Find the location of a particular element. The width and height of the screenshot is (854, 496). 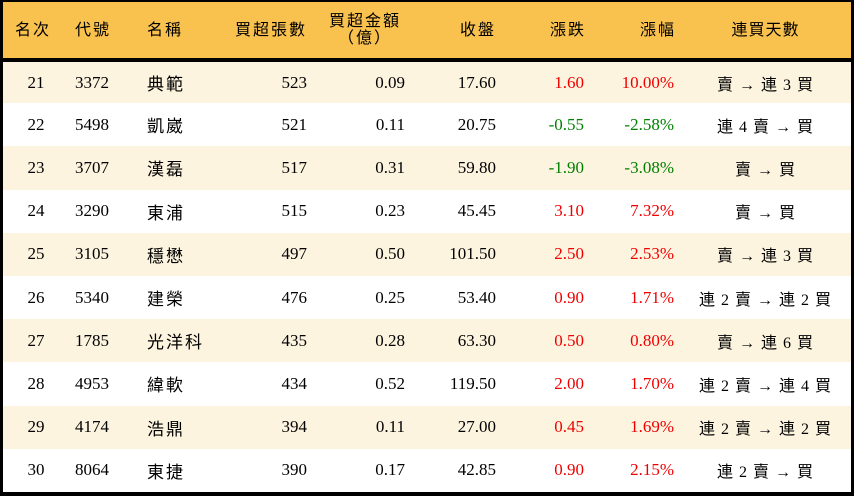

cell-amount: 0.52 is located at coordinates (390, 383).